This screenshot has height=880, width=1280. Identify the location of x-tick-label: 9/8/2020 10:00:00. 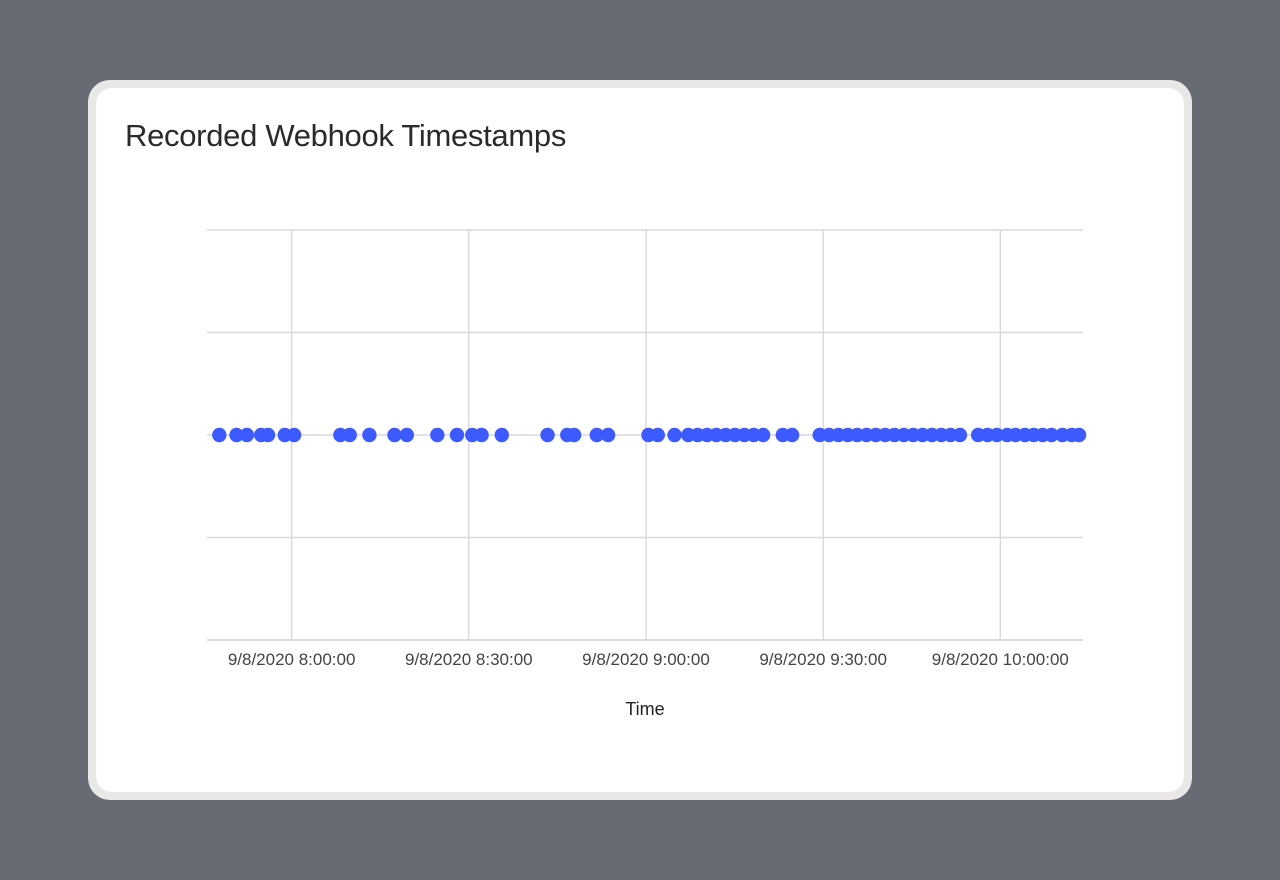
(1000, 659).